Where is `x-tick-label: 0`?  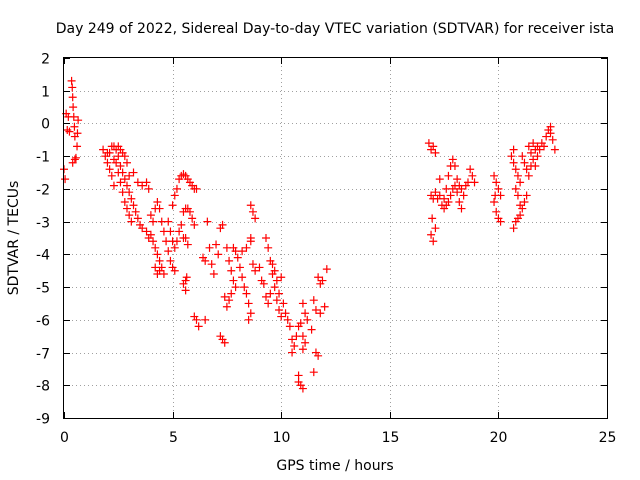
x-tick-label: 0 is located at coordinates (64, 438).